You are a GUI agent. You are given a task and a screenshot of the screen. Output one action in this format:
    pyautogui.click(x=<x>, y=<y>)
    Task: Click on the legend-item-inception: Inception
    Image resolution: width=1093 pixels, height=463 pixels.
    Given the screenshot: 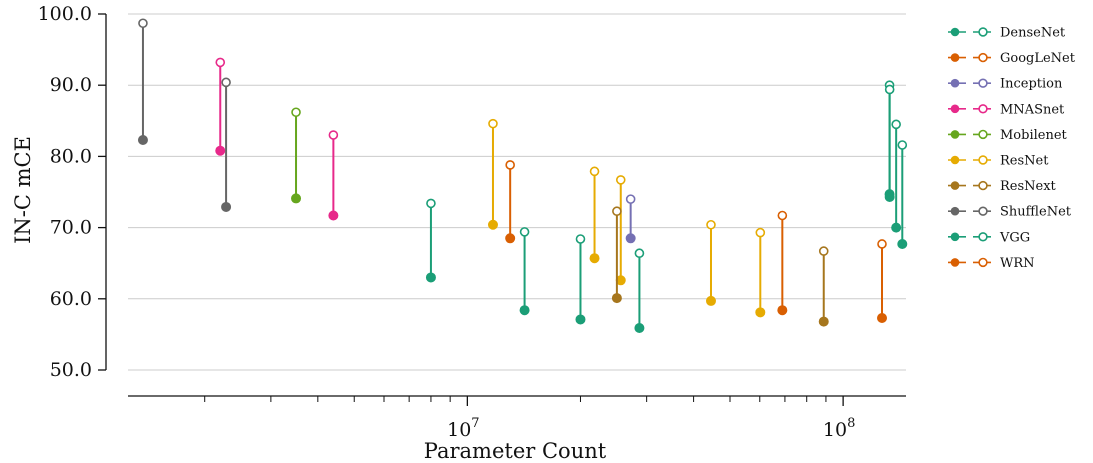 What is the action you would take?
    pyautogui.click(x=1005, y=84)
    